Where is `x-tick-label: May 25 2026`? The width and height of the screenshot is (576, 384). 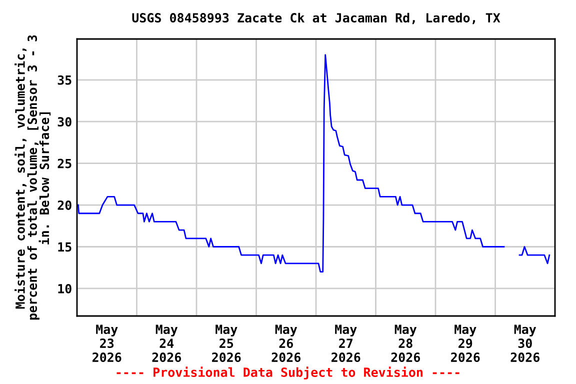 x-tick-label: May 25 2026 is located at coordinates (226, 343).